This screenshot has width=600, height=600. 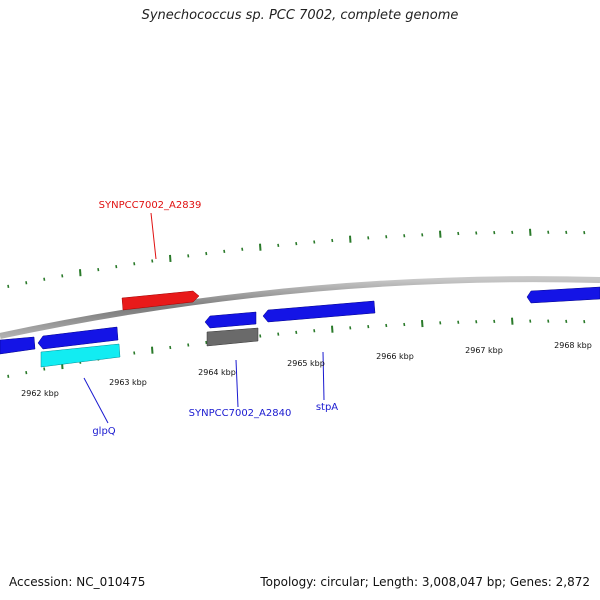 What do you see at coordinates (128, 382) in the screenshot?
I see `kbp-label: 2963 kbp` at bounding box center [128, 382].